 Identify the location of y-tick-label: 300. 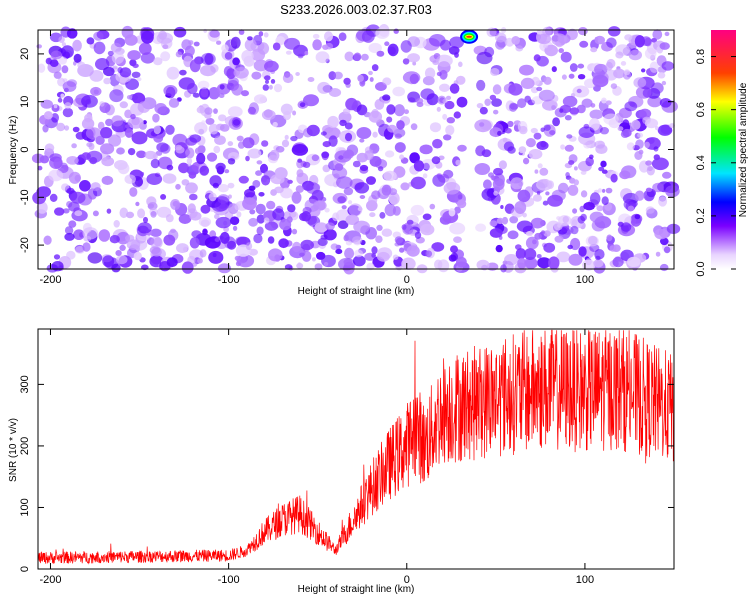
(25, 384).